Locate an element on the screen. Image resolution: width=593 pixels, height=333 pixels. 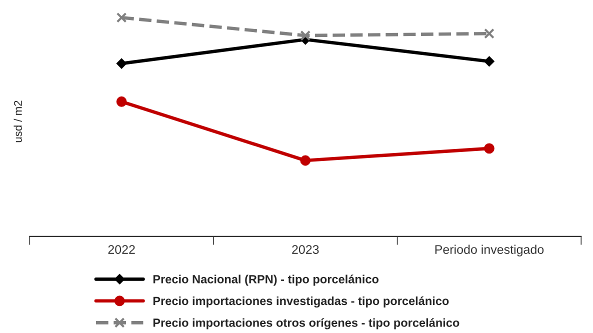
x-tick-label: 2023 is located at coordinates (305, 249).